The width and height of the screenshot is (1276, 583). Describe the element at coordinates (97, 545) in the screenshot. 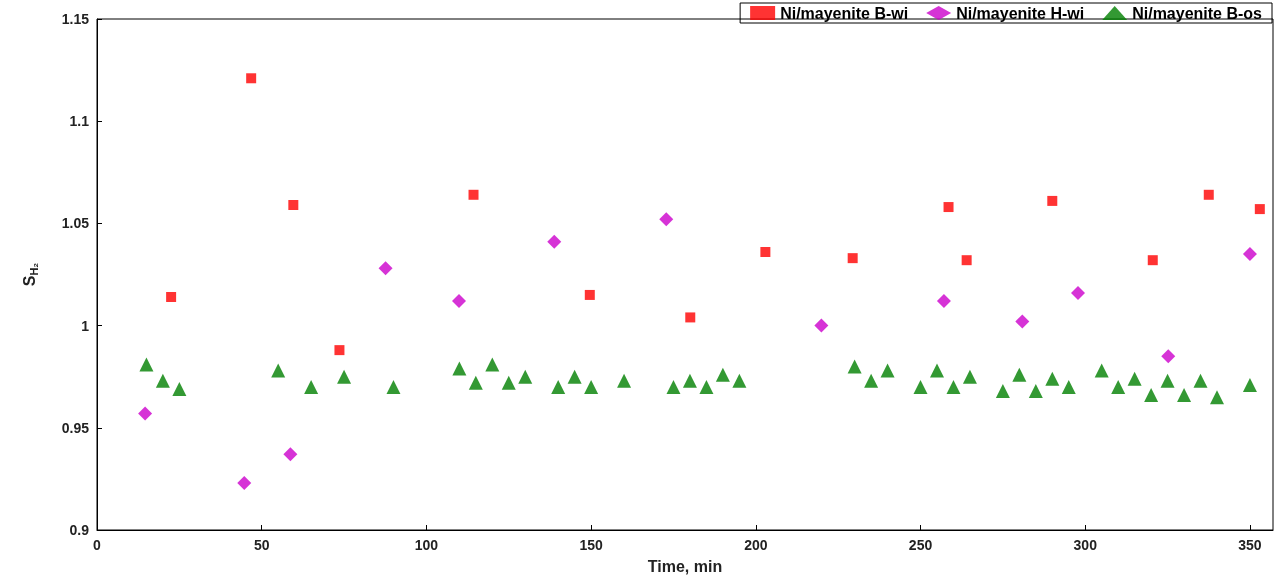

I see `x-tick-label: 0` at that location.